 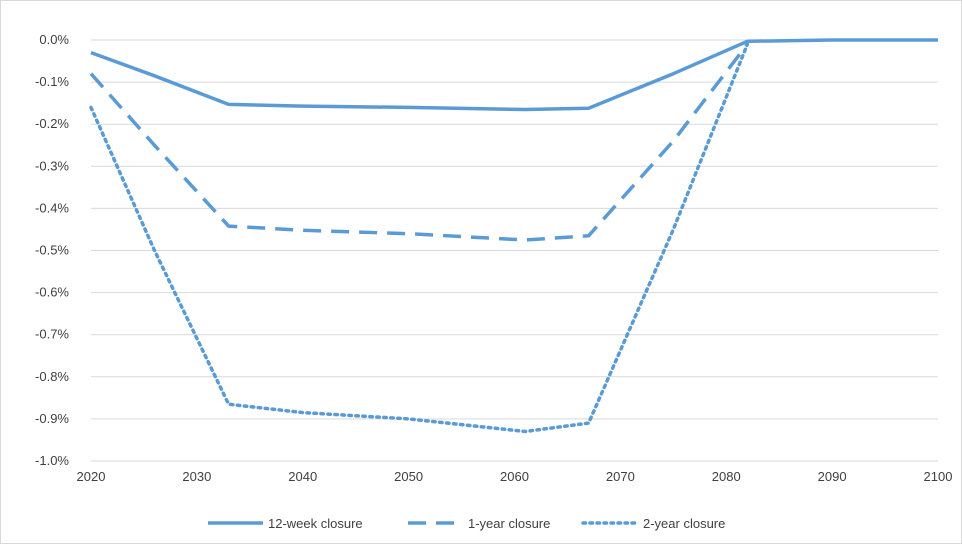 What do you see at coordinates (509, 523) in the screenshot?
I see `legend-label: 1-year closure` at bounding box center [509, 523].